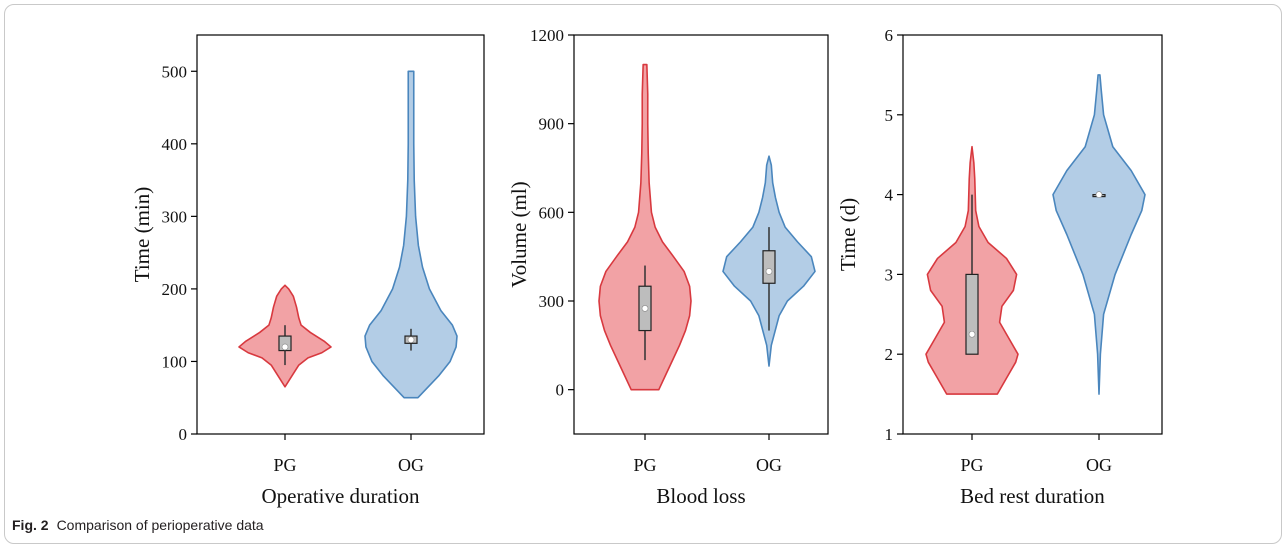 The width and height of the screenshot is (1287, 546). I want to click on x-axis-label: Operative duration, so click(340, 496).